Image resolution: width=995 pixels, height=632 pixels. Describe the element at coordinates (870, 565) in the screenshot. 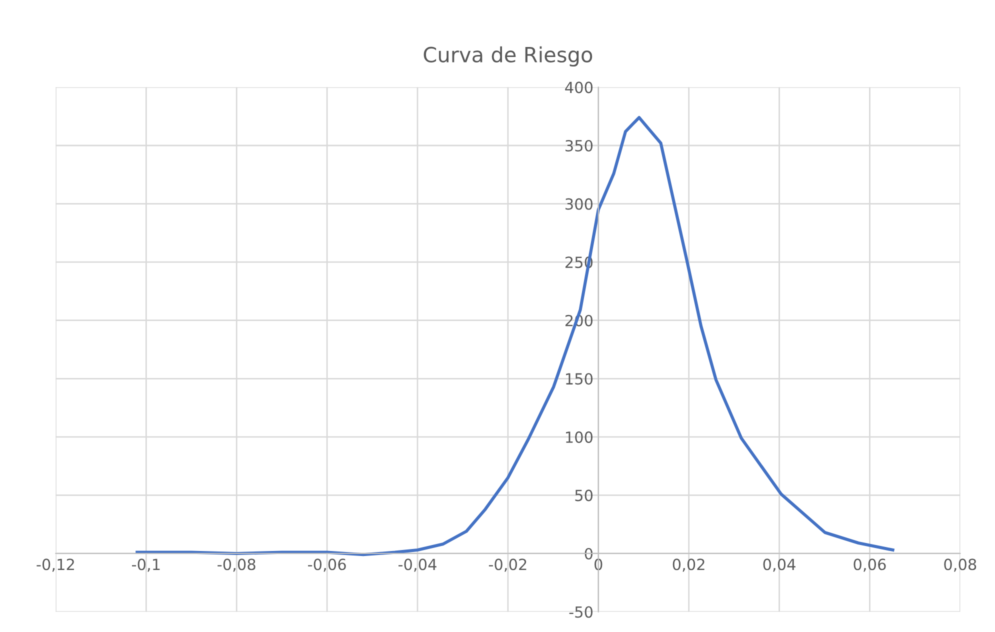

I see `x-tick-label: 0,06` at that location.